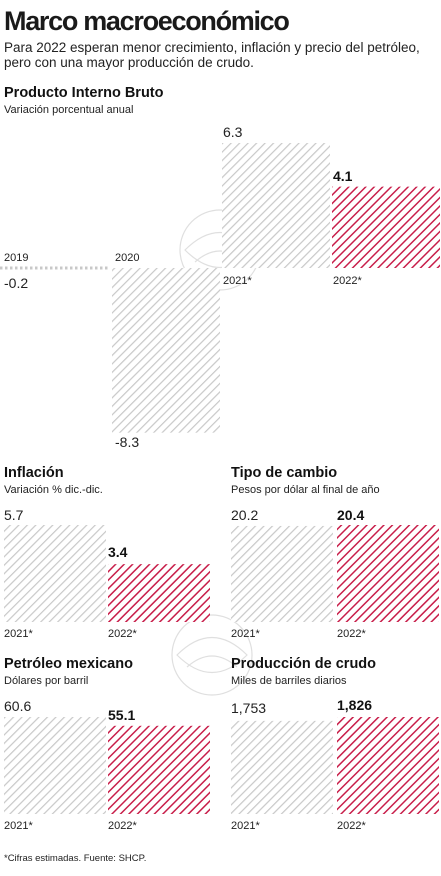 The width and height of the screenshot is (441, 876). What do you see at coordinates (354, 705) in the screenshot?
I see `value-label: 1,826` at bounding box center [354, 705].